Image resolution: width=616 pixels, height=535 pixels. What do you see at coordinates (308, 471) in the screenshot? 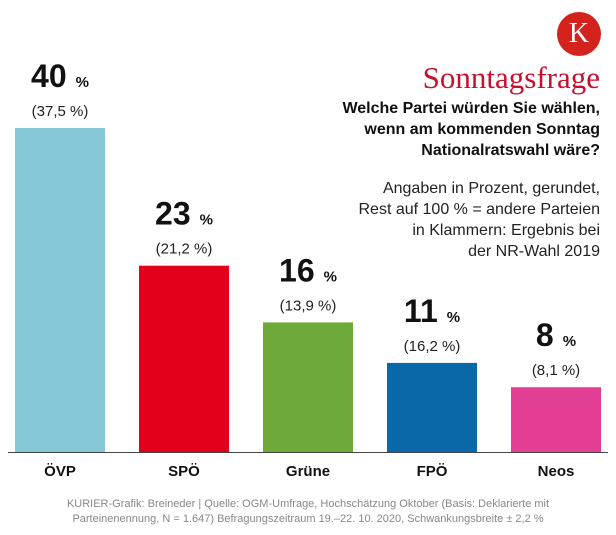
I see `category-label-gr-ne: Grüne` at bounding box center [308, 471].